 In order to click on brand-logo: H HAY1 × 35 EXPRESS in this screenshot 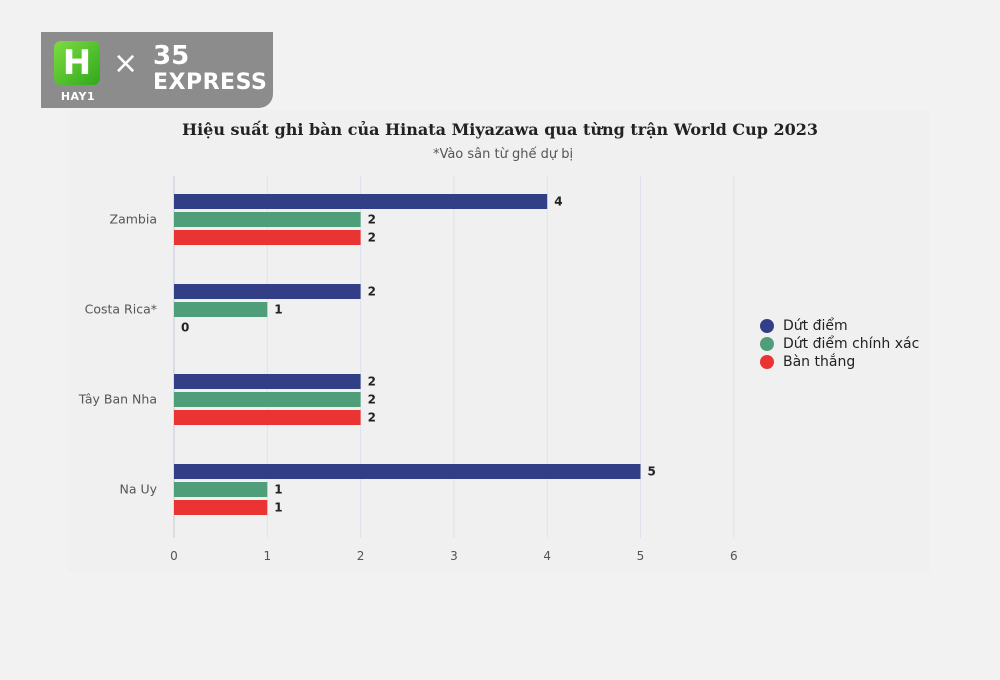, I will do `click(157, 70)`.